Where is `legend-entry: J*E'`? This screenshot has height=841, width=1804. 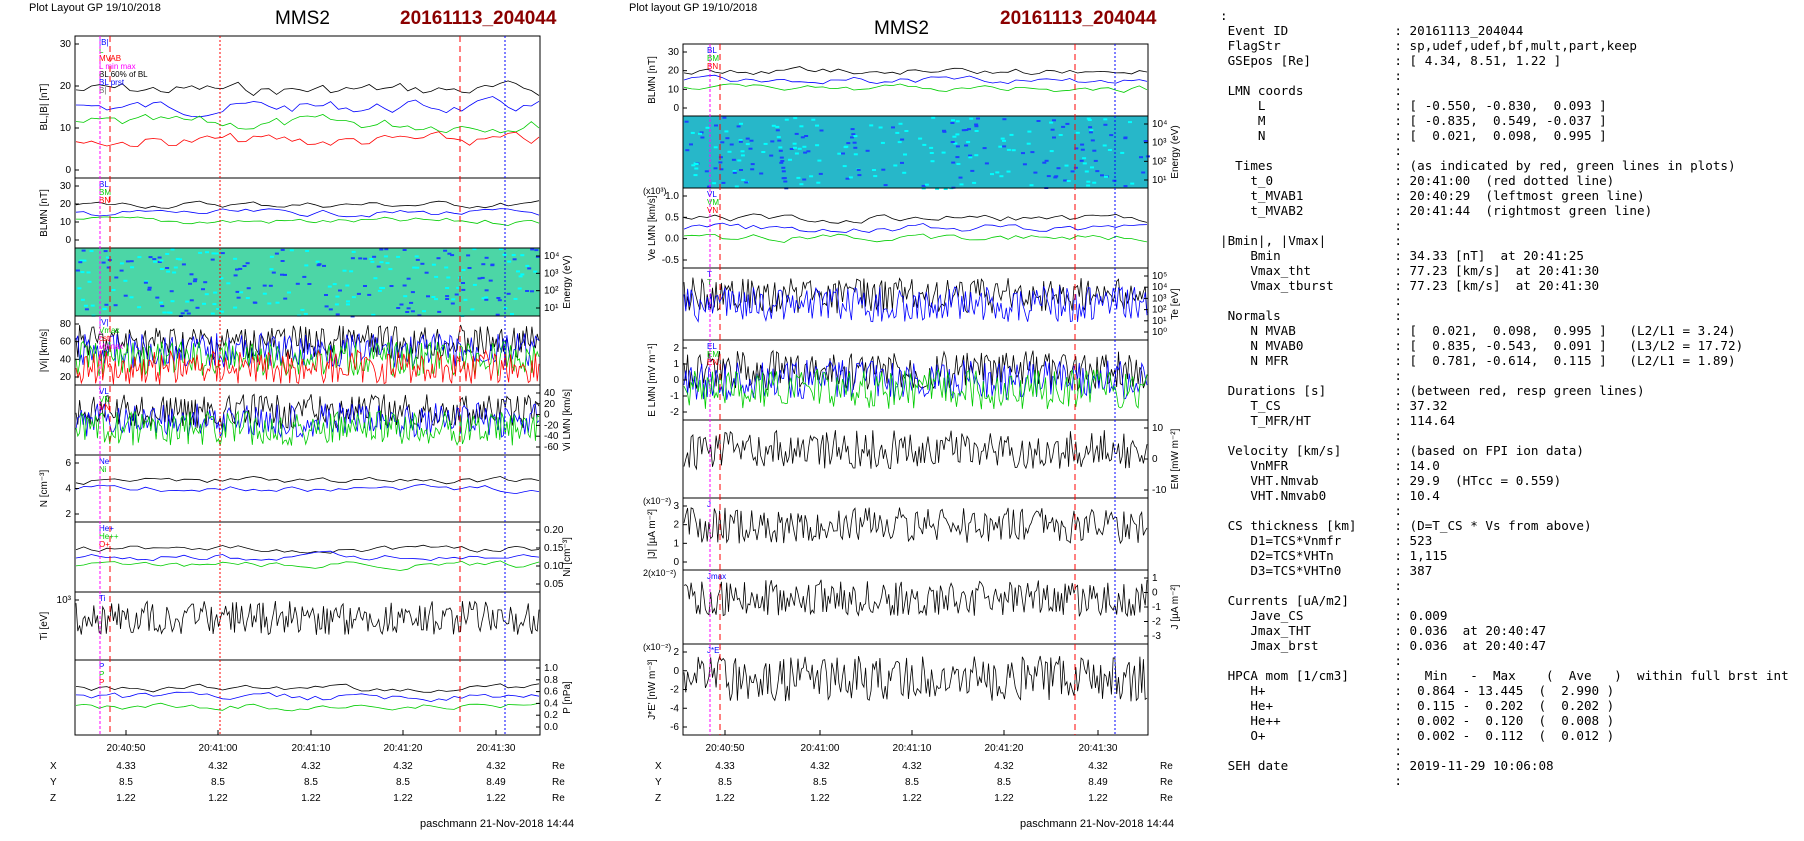 legend-entry: J*E' is located at coordinates (714, 650).